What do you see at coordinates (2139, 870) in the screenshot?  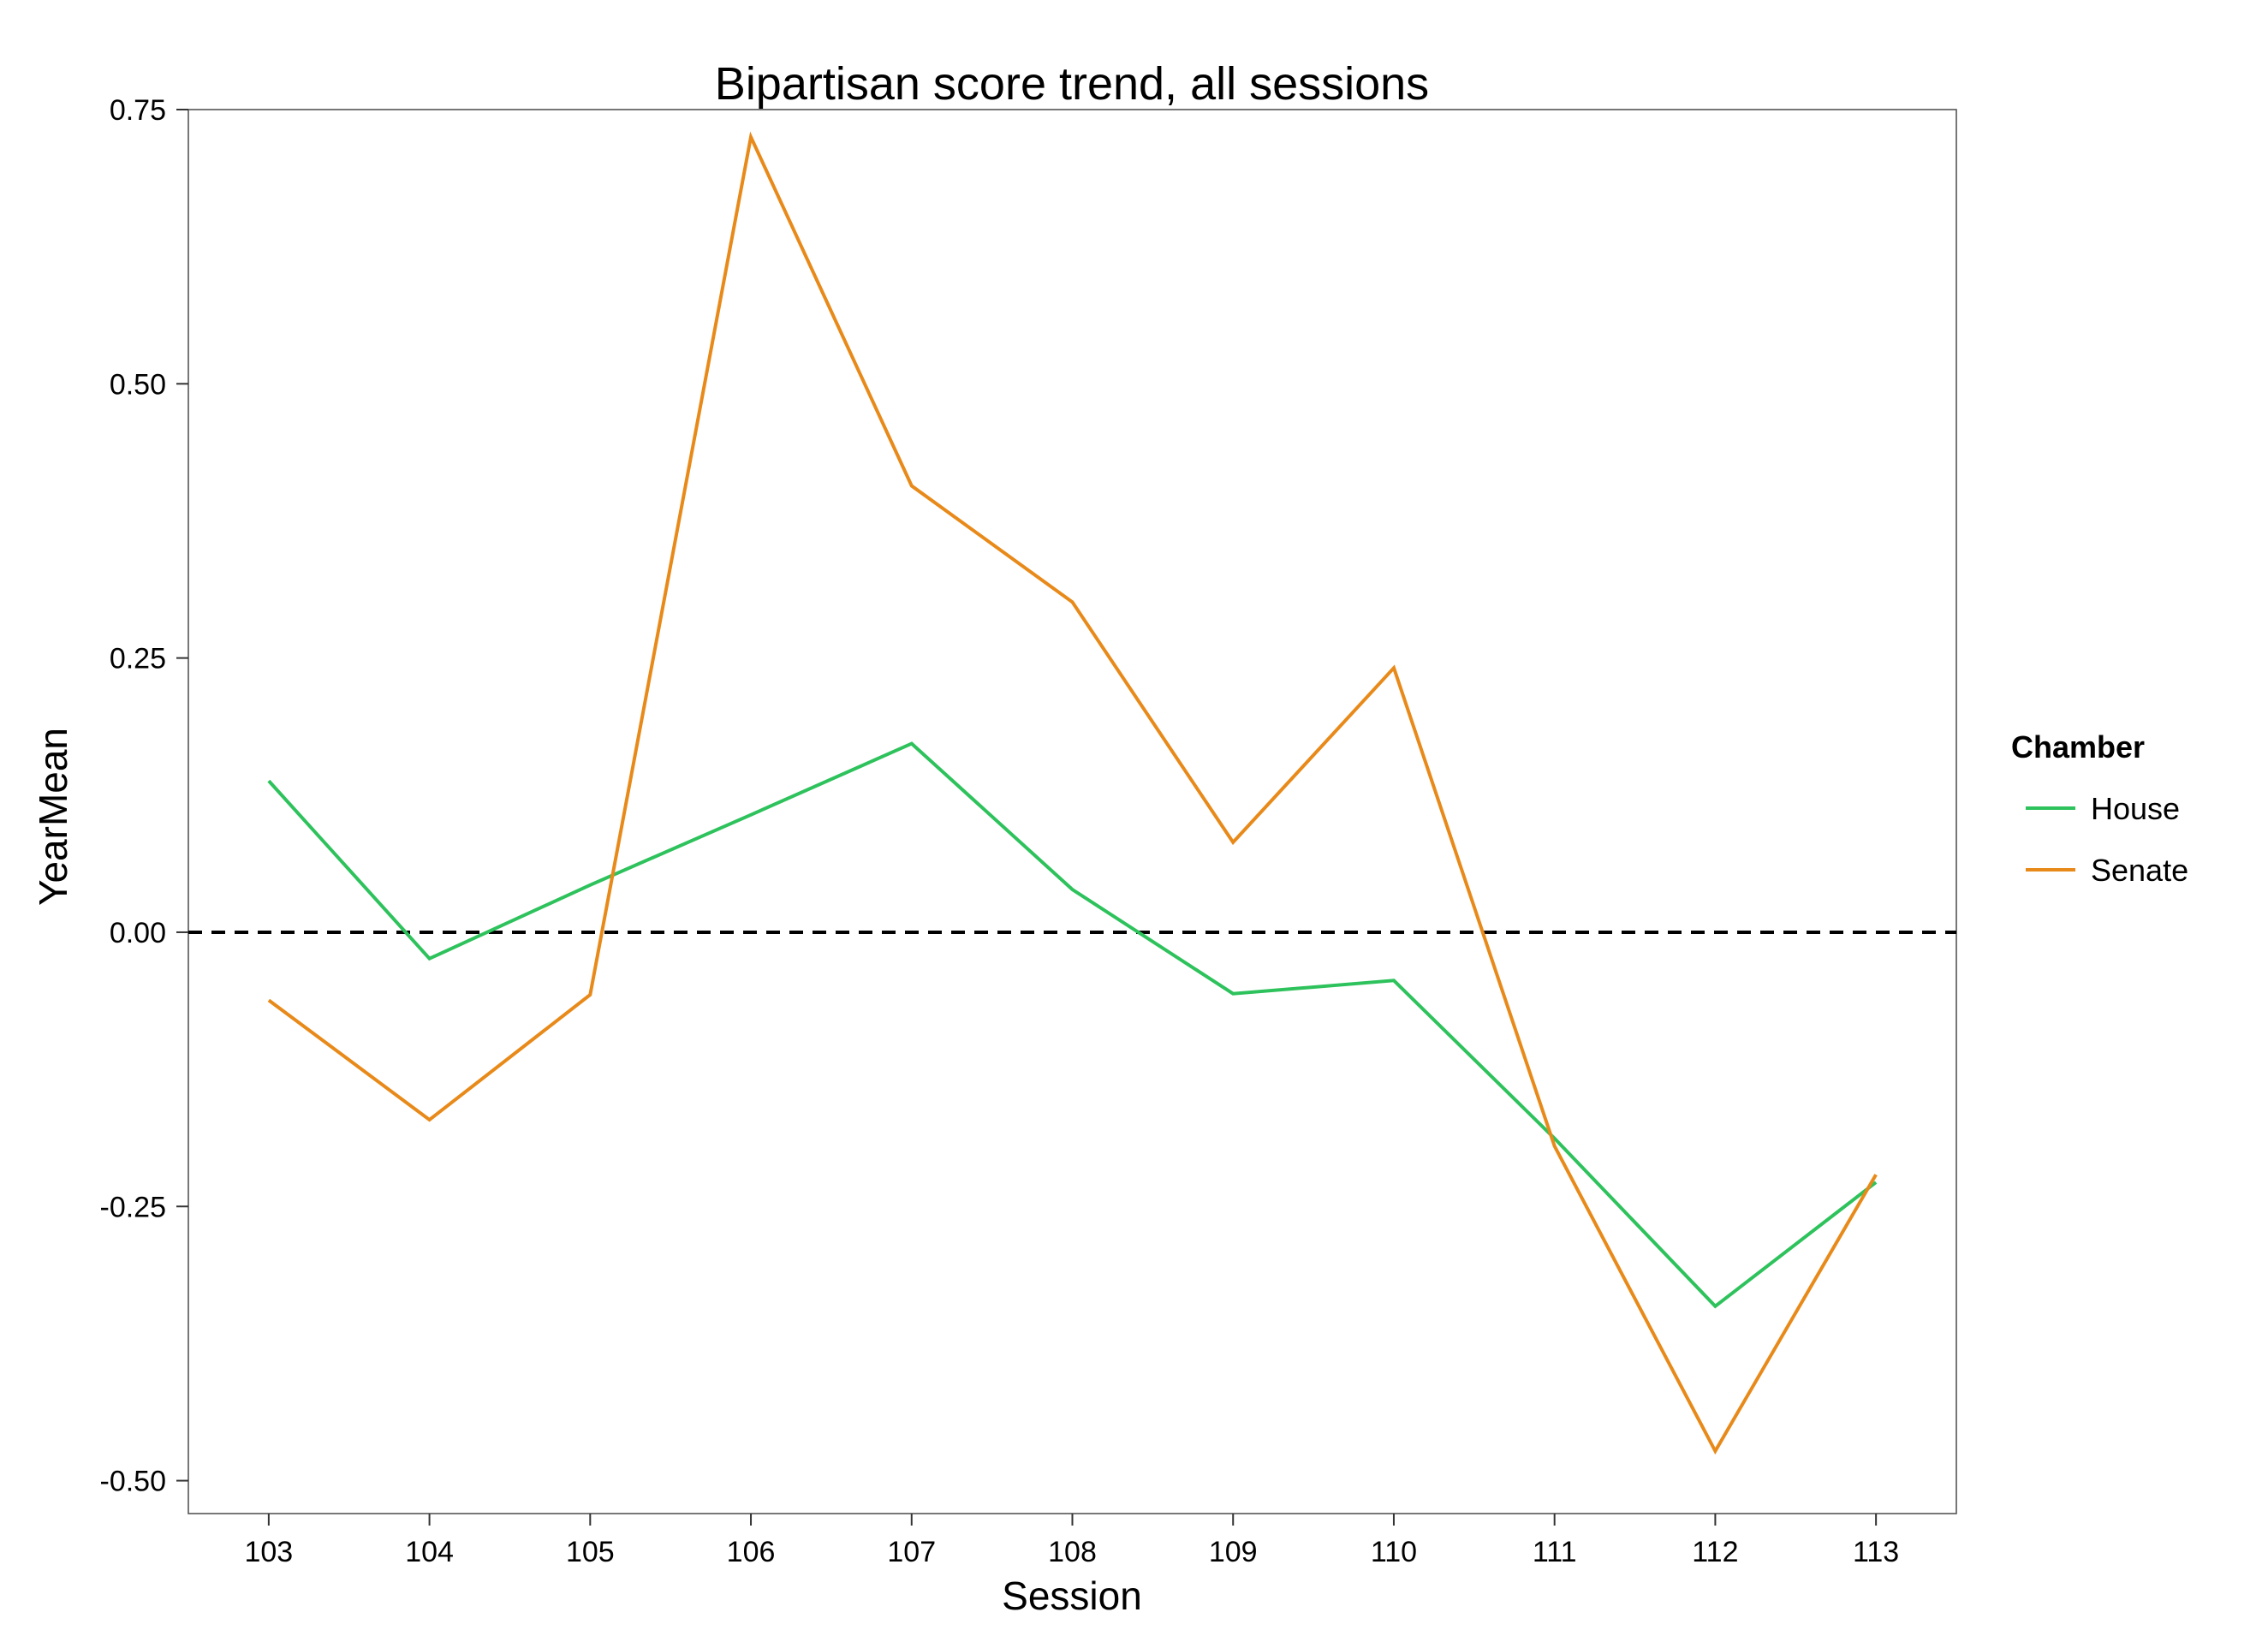 I see `legend-label-senate: Senate` at bounding box center [2139, 870].